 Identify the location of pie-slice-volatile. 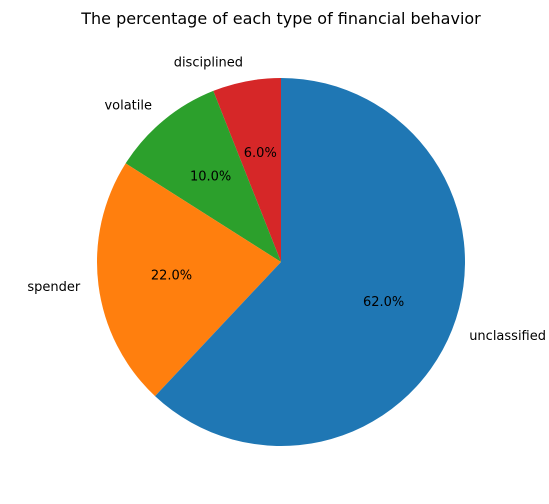
(203, 176).